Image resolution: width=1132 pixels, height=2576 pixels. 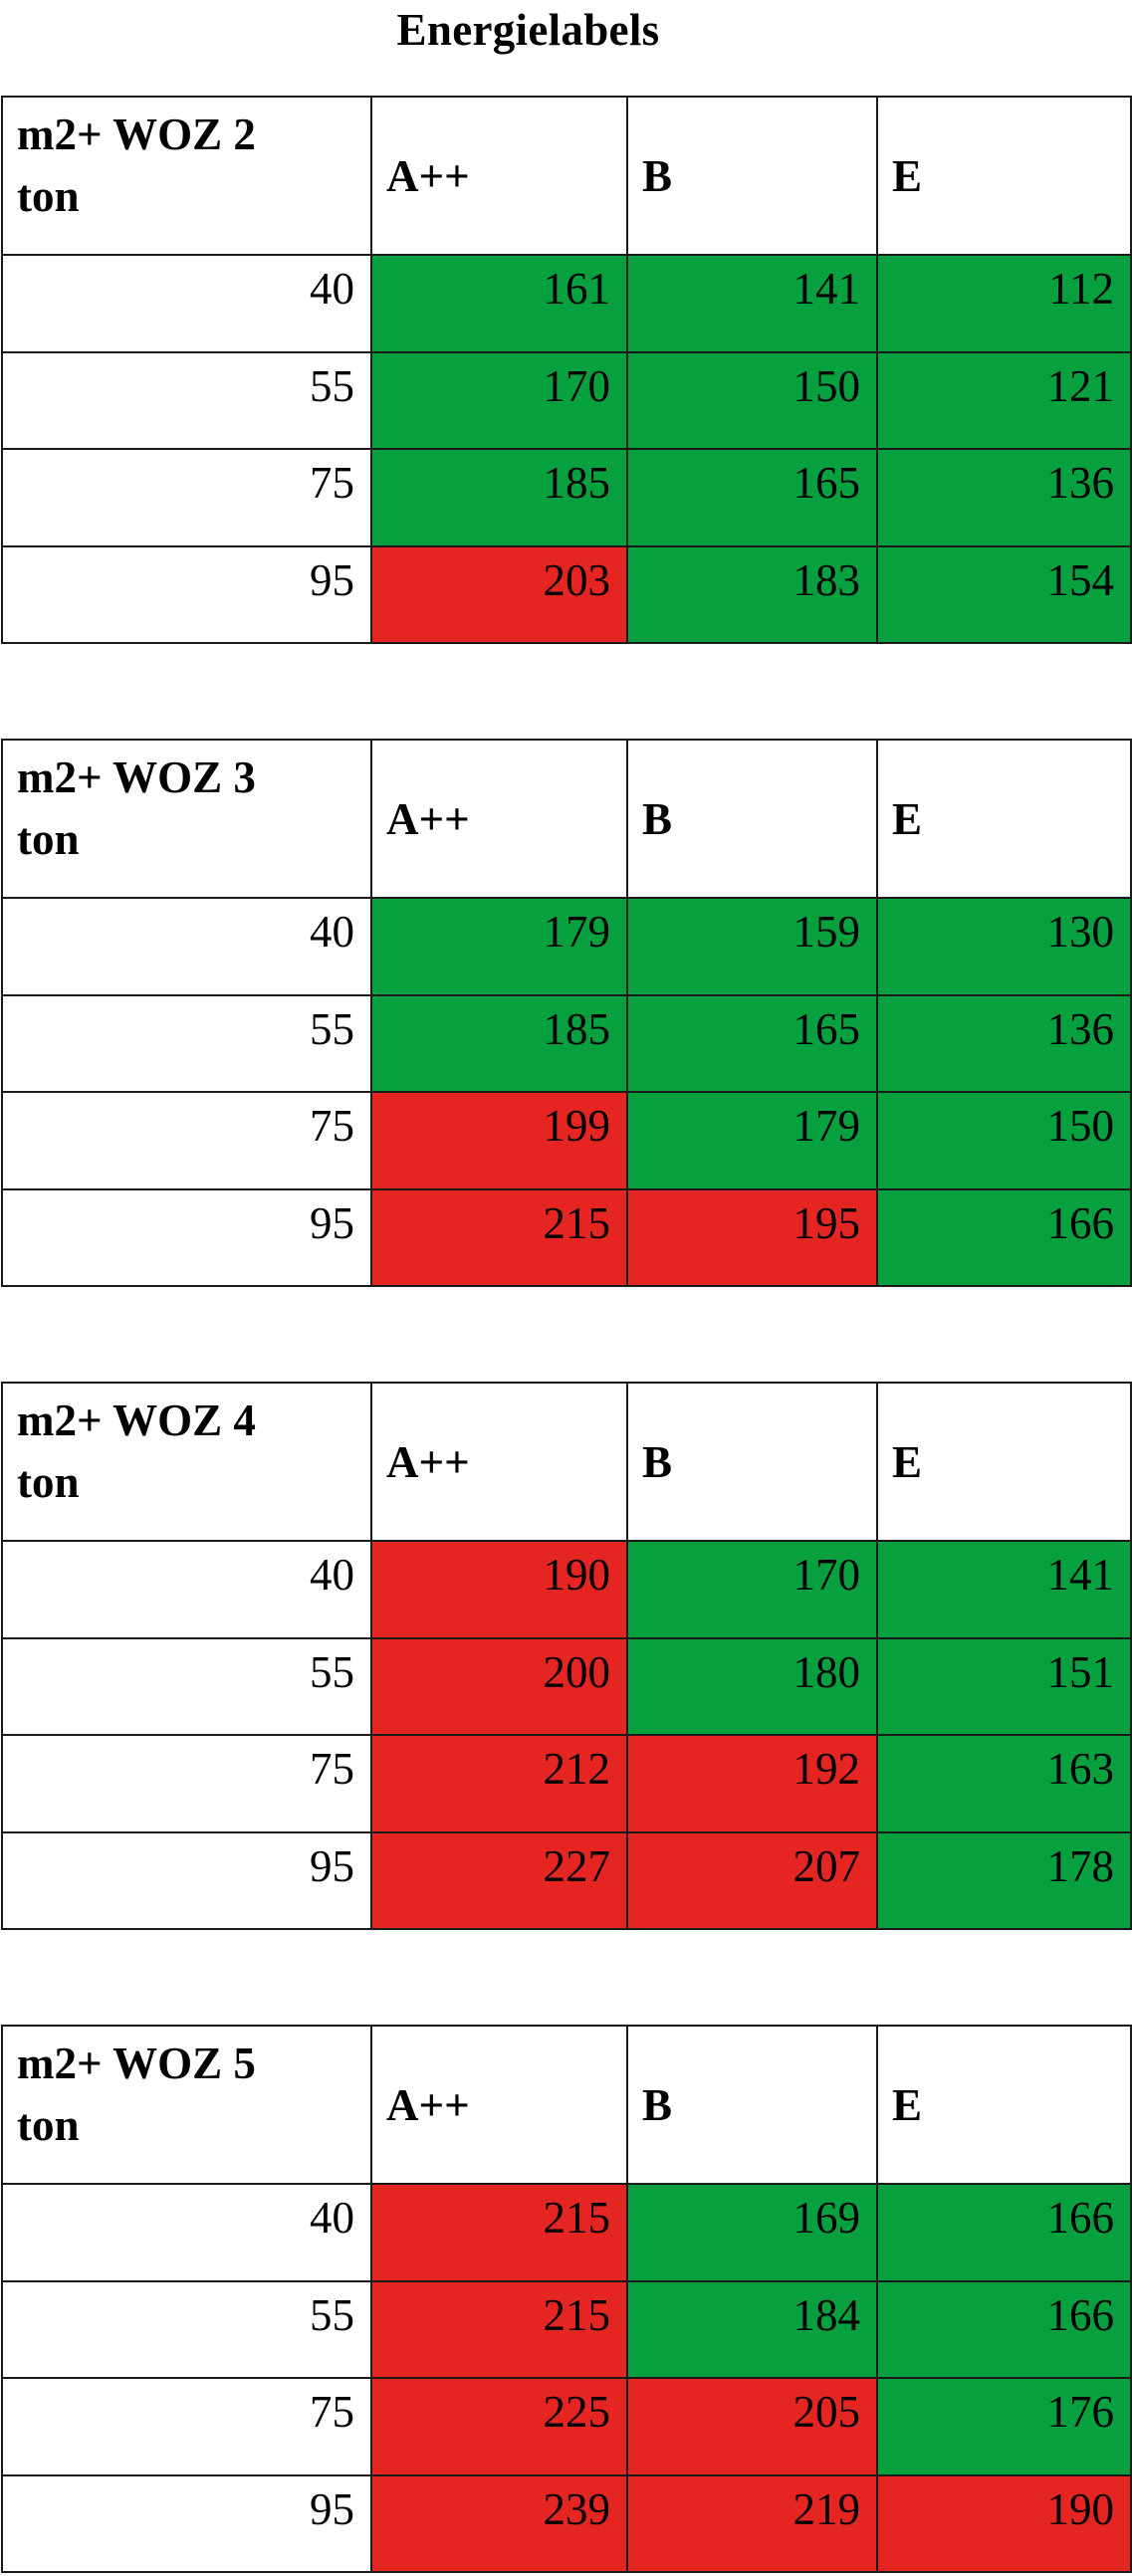 What do you see at coordinates (752, 2232) in the screenshot?
I see `value-cell: 169` at bounding box center [752, 2232].